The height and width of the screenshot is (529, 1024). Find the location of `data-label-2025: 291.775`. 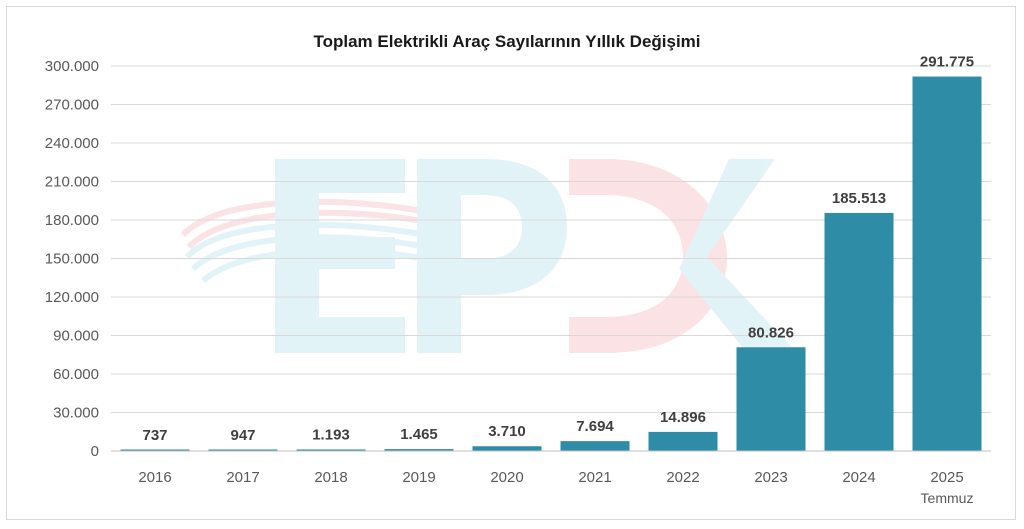

data-label-2025: 291.775 is located at coordinates (947, 62).